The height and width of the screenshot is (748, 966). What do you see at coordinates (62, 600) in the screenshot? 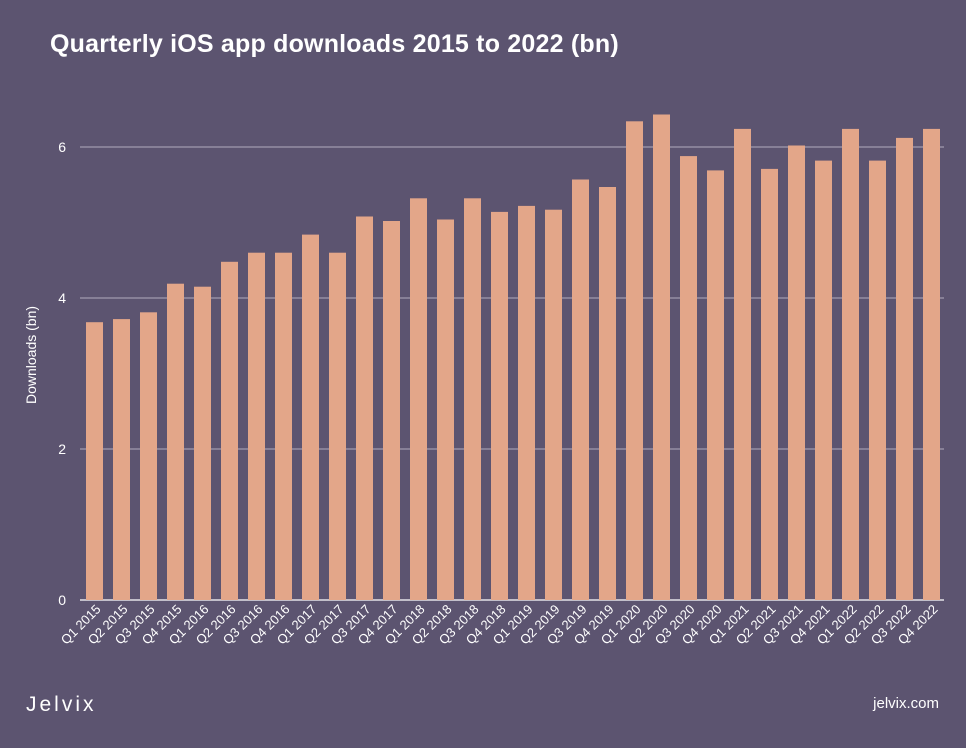
I see `y-tick-label: 0` at bounding box center [62, 600].